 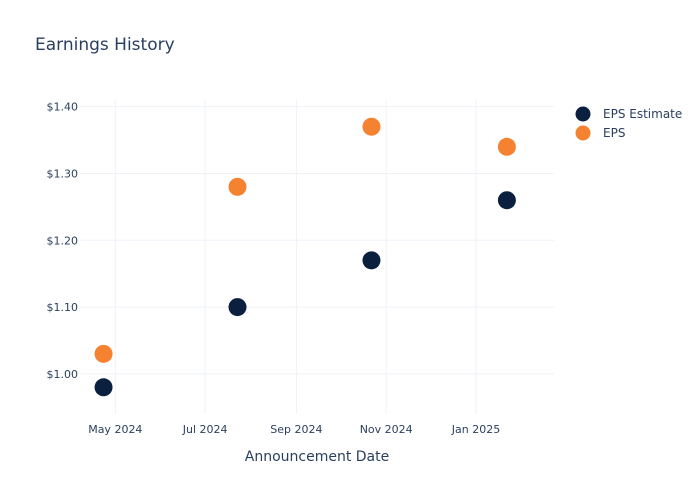 I want to click on legend-label: EPS, so click(x=614, y=133).